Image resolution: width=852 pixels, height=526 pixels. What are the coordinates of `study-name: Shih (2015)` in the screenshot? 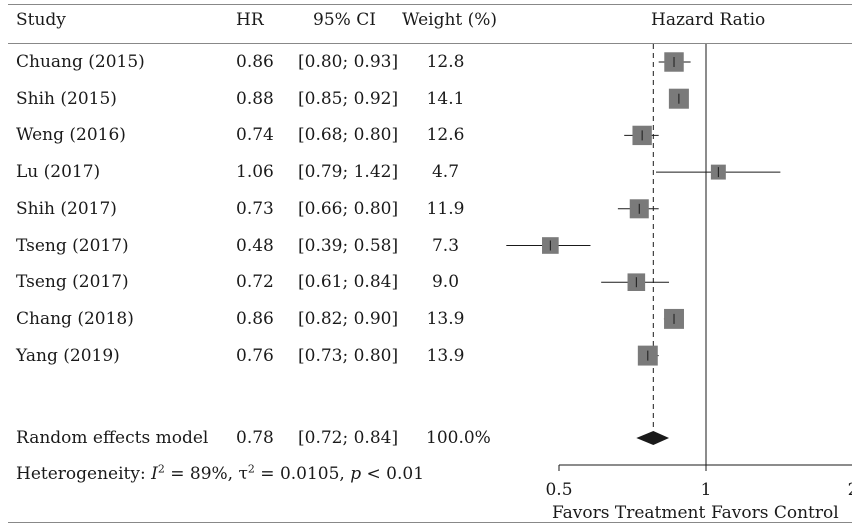 It's located at (66, 98).